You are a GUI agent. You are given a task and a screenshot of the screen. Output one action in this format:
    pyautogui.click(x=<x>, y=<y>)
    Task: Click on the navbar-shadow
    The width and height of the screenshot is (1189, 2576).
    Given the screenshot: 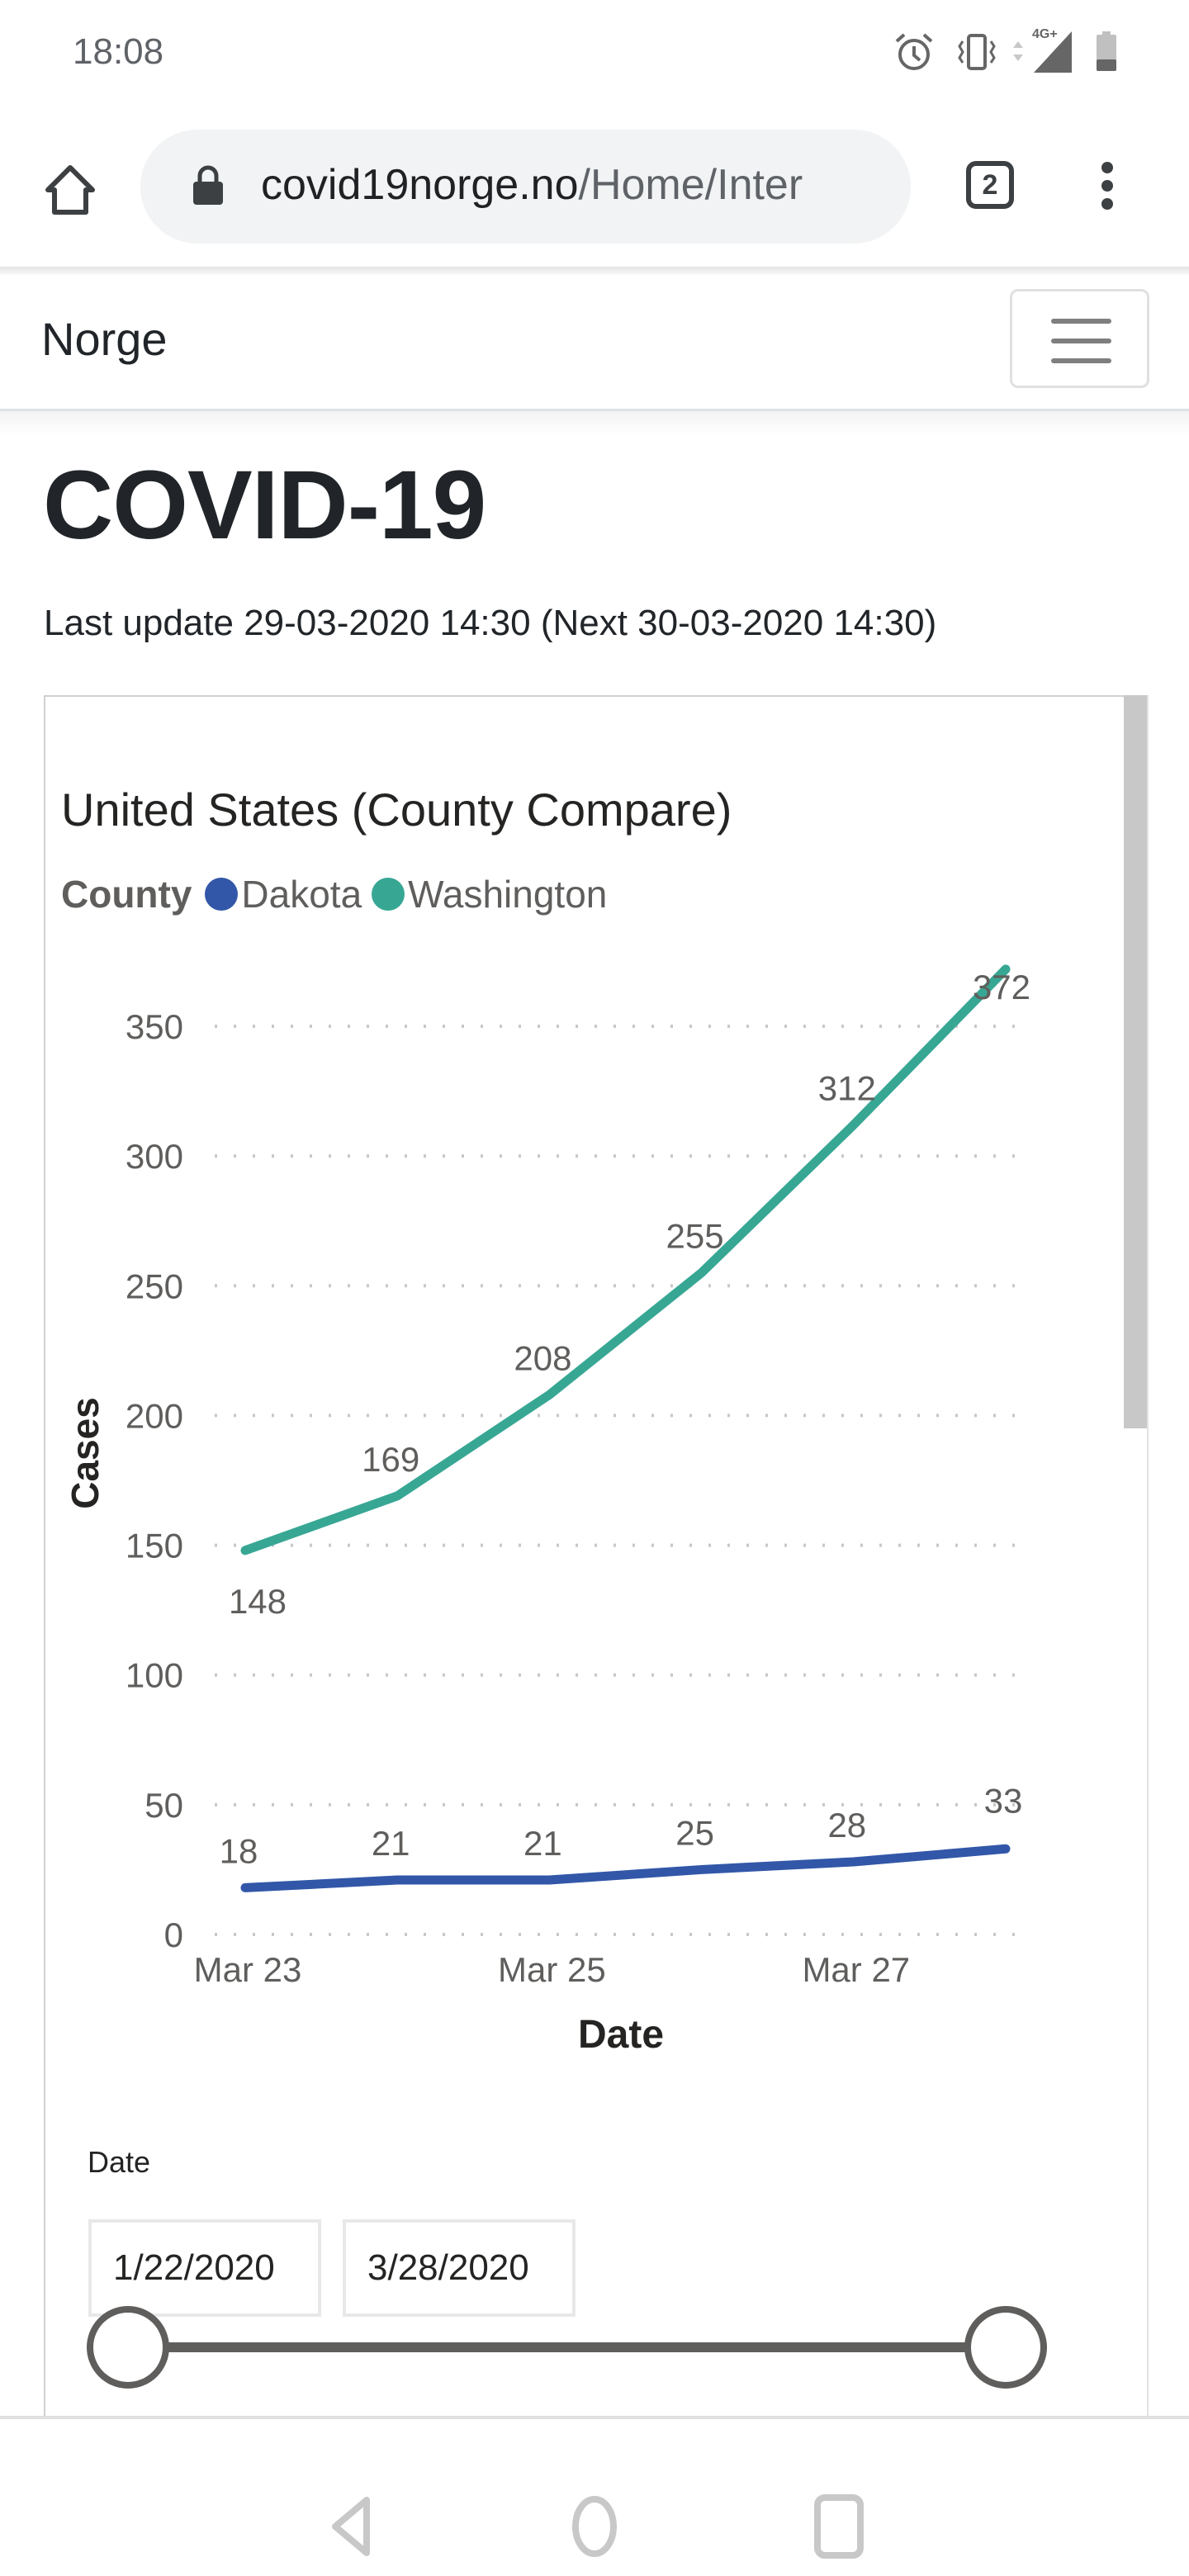 What is the action you would take?
    pyautogui.click(x=594, y=423)
    